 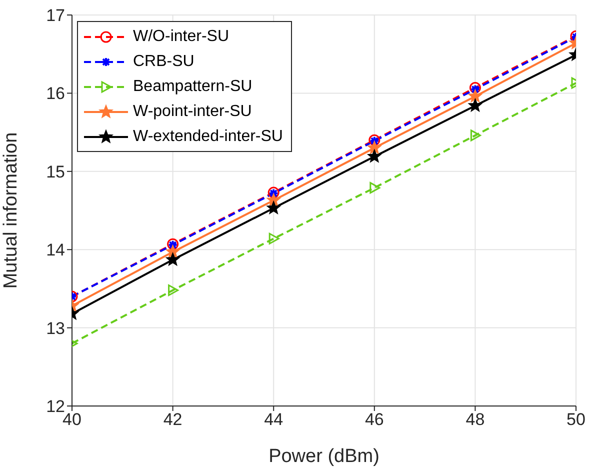 What do you see at coordinates (55, 406) in the screenshot?
I see `y-tick-label: 12` at bounding box center [55, 406].